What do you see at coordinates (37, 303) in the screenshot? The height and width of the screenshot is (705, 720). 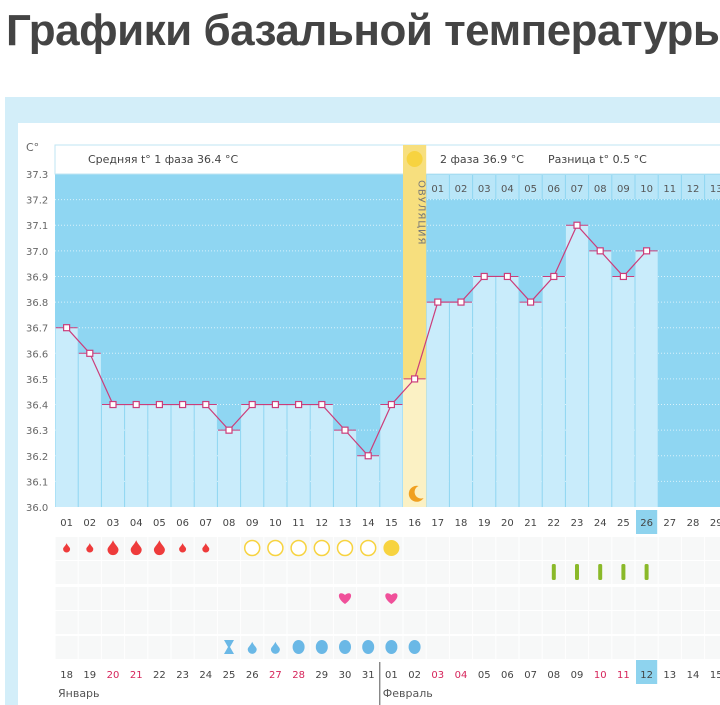 I see `y-tick-label: 36.8` at bounding box center [37, 303].